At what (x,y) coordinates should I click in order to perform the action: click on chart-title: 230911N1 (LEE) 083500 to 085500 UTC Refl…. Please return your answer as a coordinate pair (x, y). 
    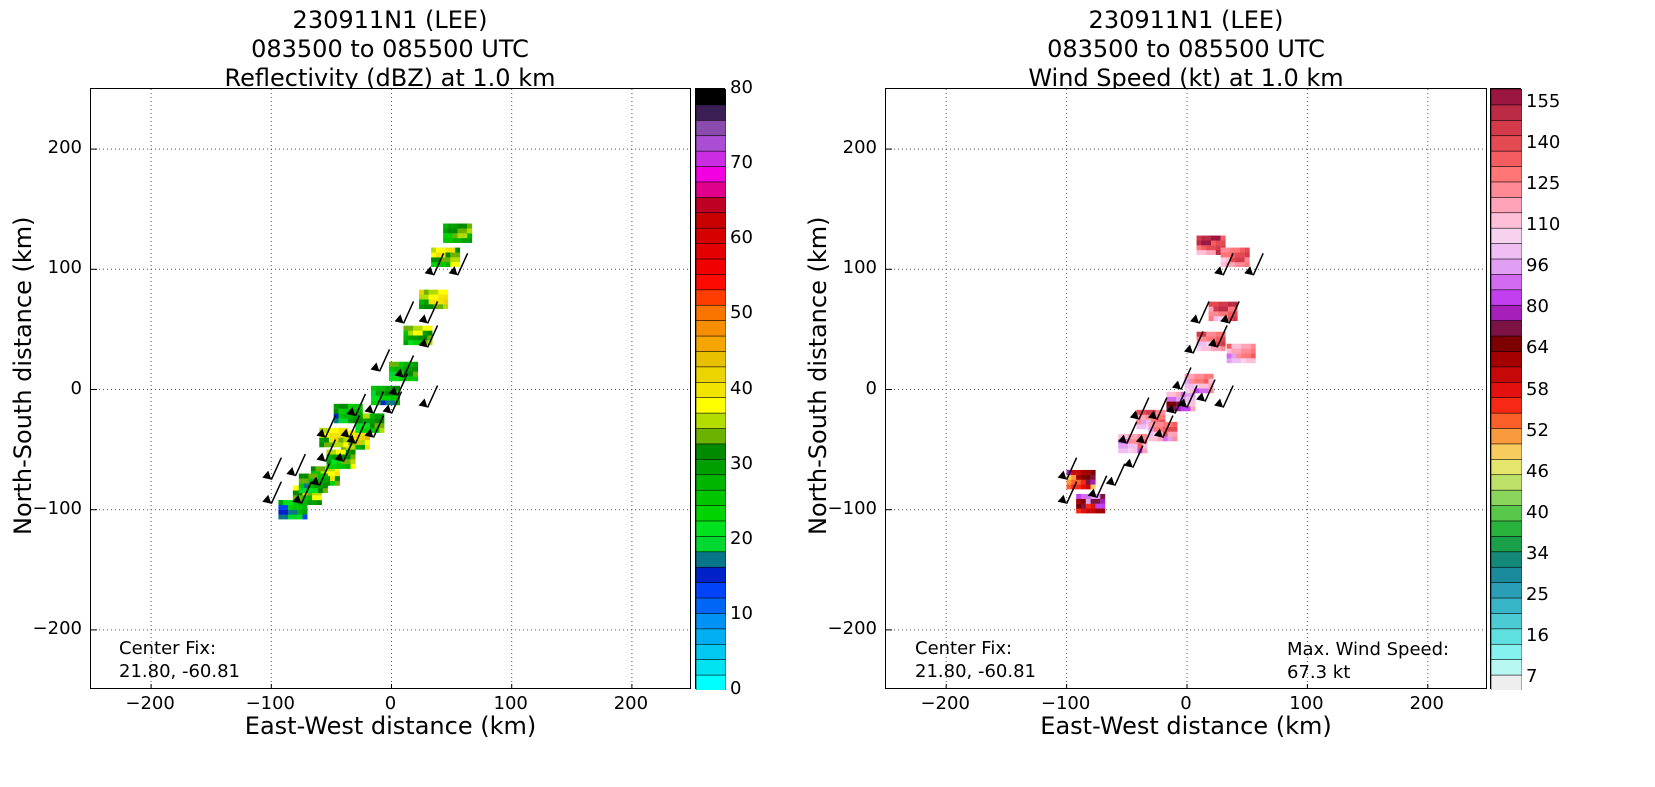
    Looking at the image, I should click on (390, 49).